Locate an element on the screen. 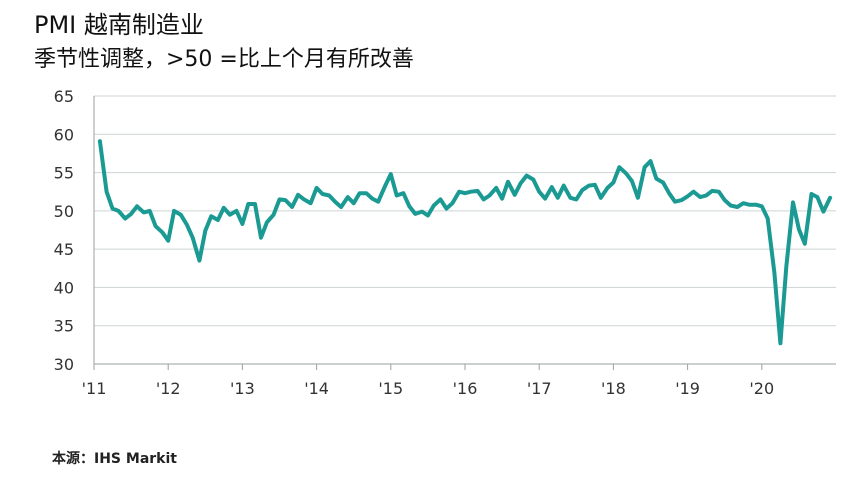  y-tick-label: 50 is located at coordinates (64, 211).